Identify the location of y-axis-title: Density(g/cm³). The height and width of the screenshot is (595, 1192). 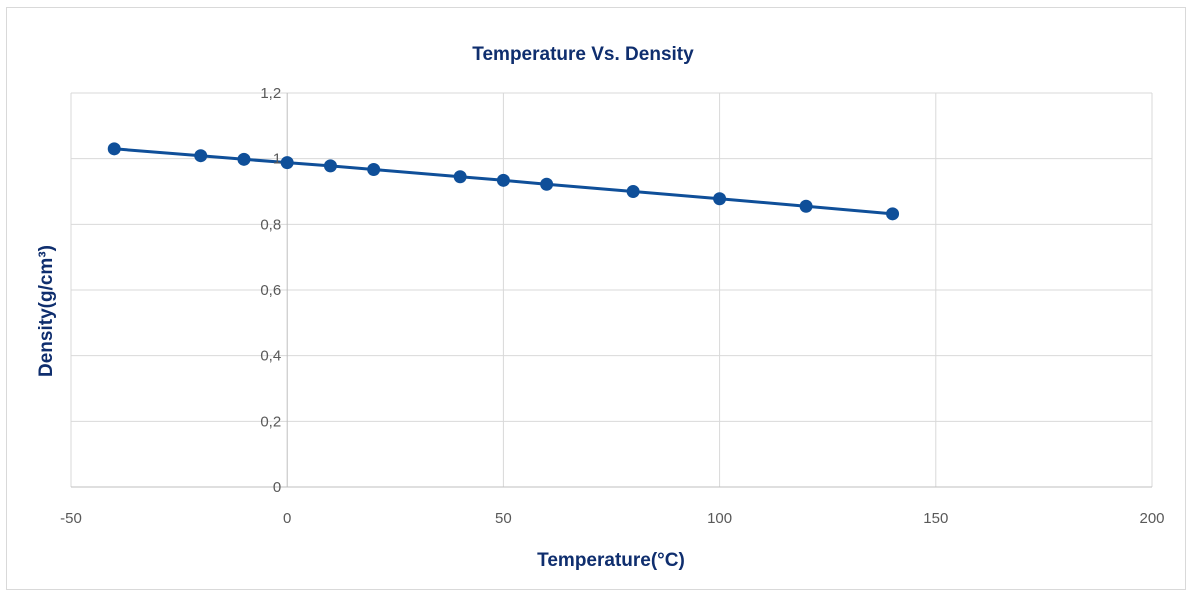
(46, 311).